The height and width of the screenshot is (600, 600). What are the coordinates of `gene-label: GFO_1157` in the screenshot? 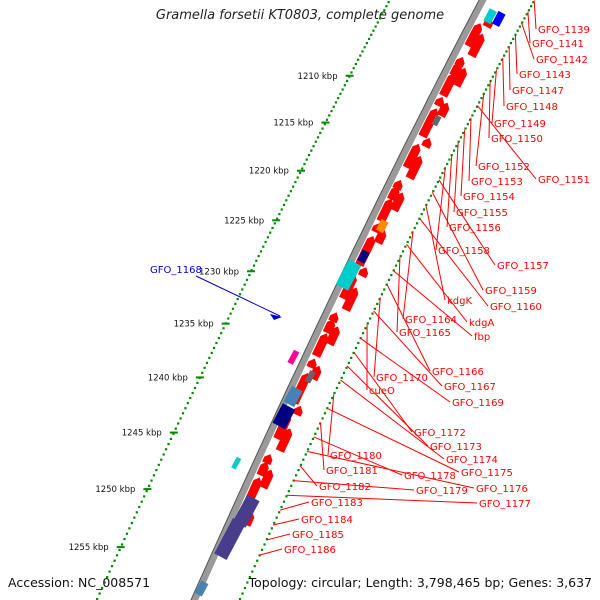 It's located at (523, 266).